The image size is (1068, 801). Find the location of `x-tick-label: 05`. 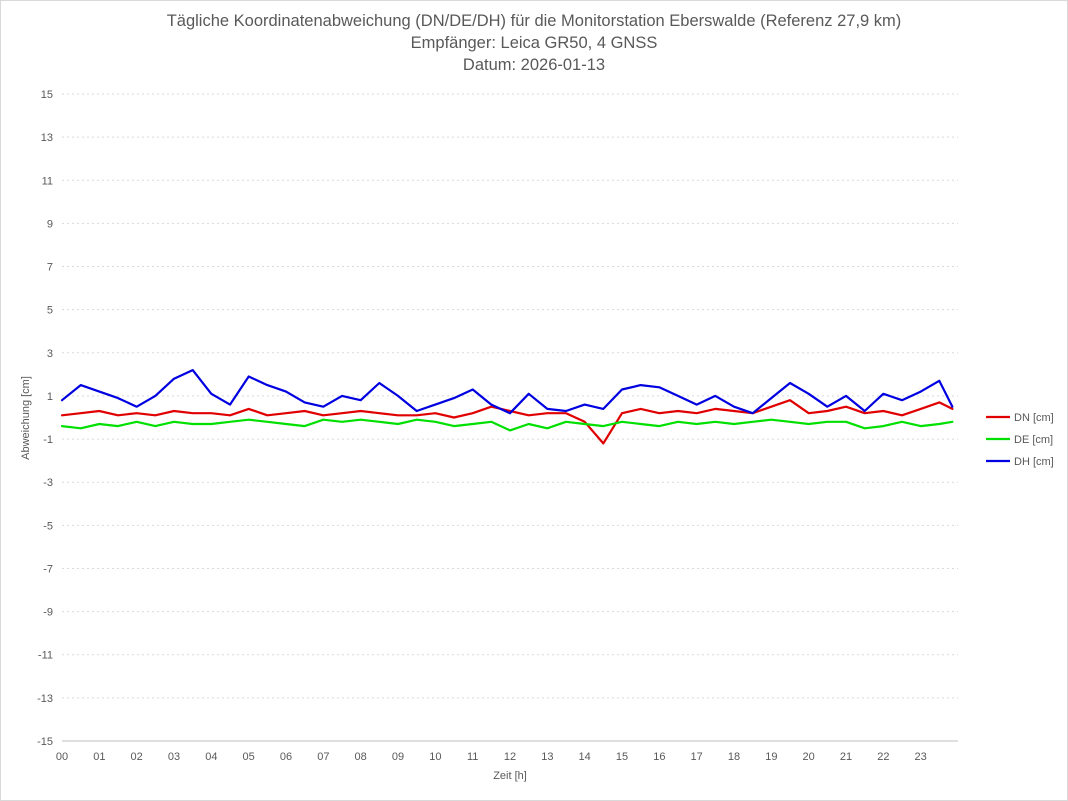

x-tick-label: 05 is located at coordinates (249, 757).